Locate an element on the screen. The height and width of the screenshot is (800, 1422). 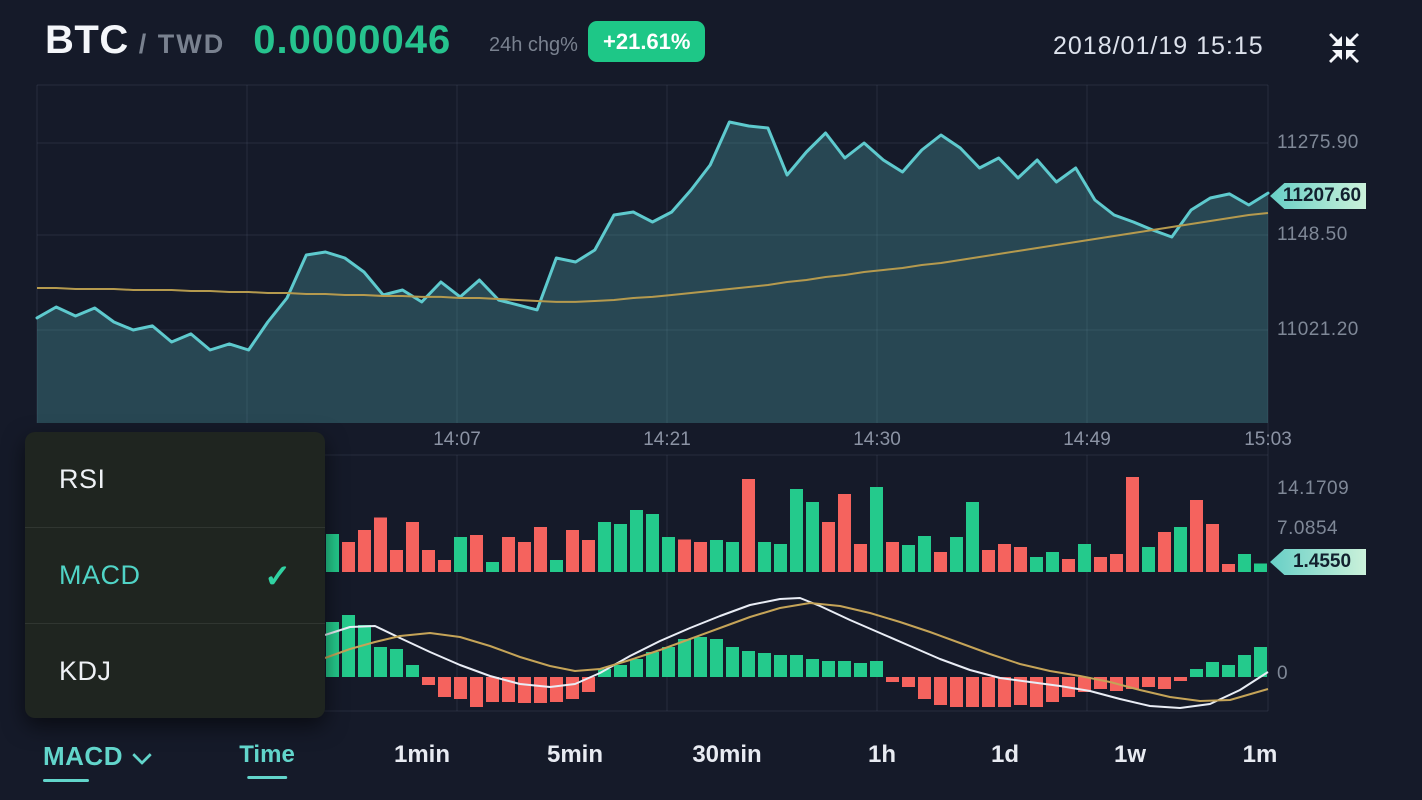
indicator-selector: MACD is located at coordinates (97, 761).